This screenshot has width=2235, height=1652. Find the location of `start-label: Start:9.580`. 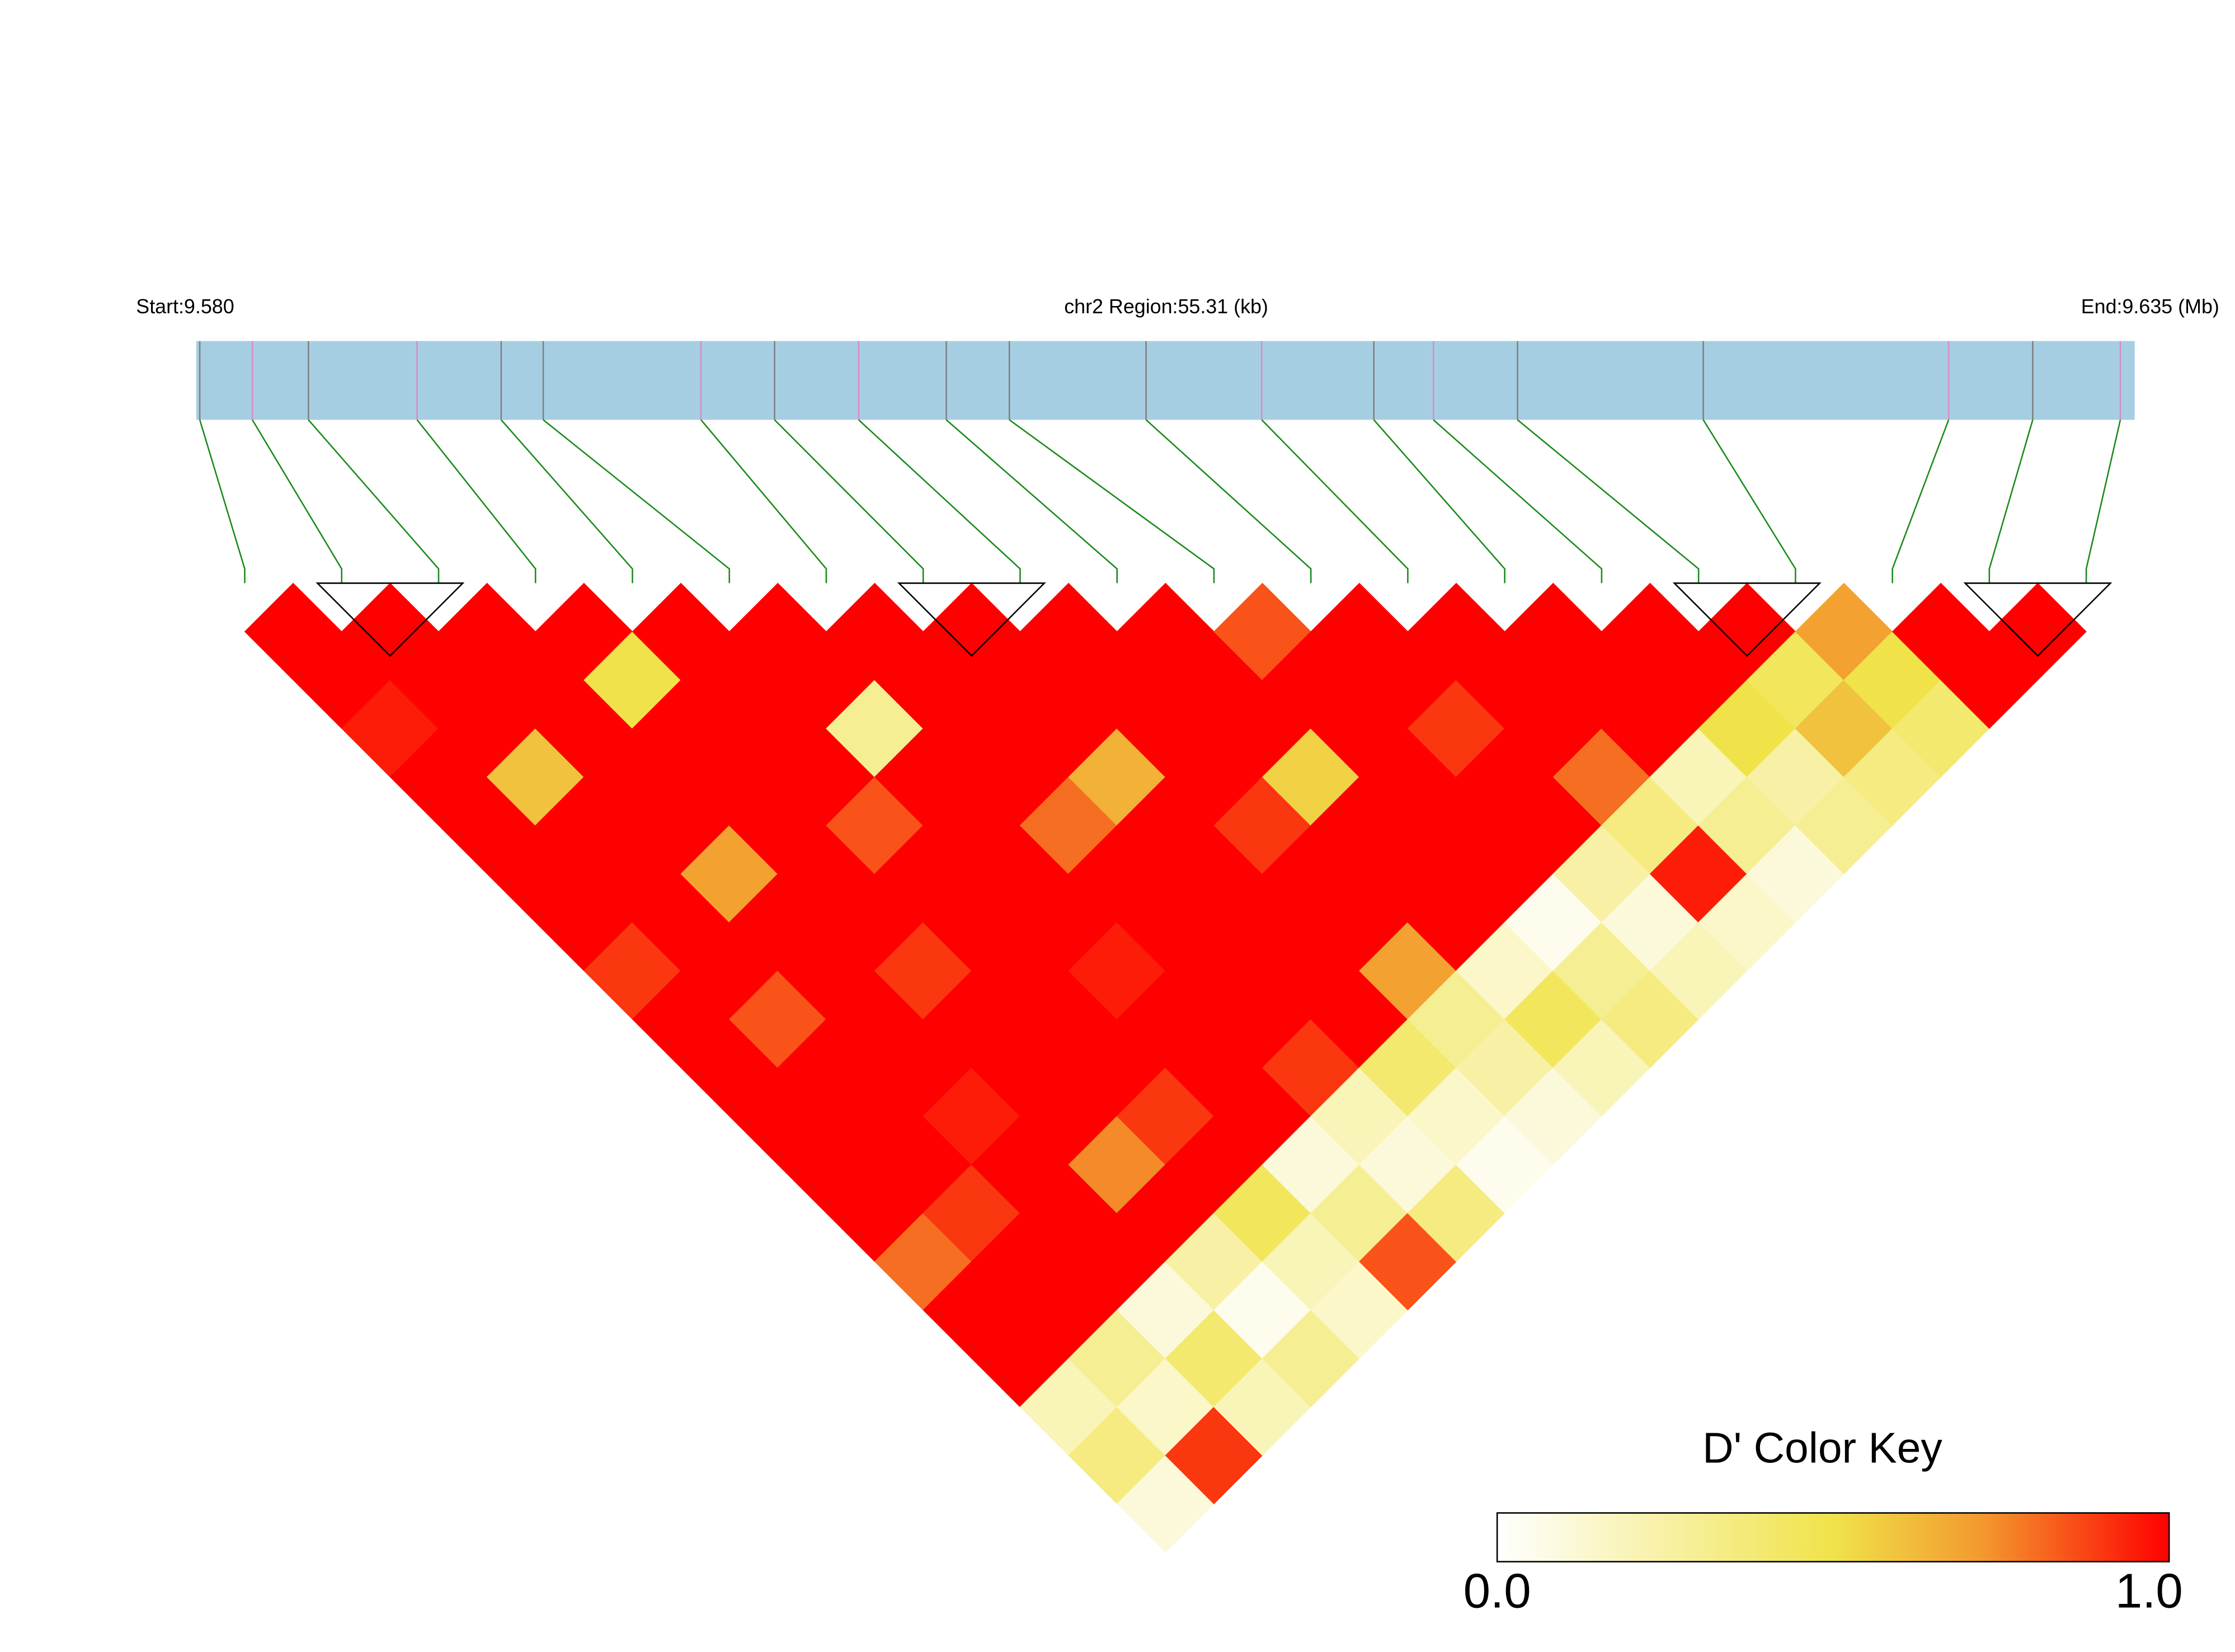

start-label: Start:9.580 is located at coordinates (185, 306).